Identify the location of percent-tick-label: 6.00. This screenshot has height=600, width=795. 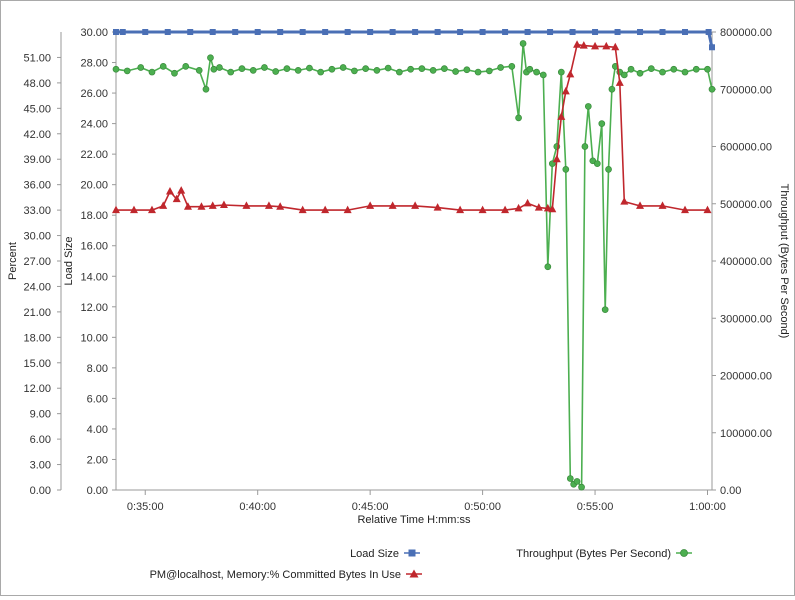
(40, 440).